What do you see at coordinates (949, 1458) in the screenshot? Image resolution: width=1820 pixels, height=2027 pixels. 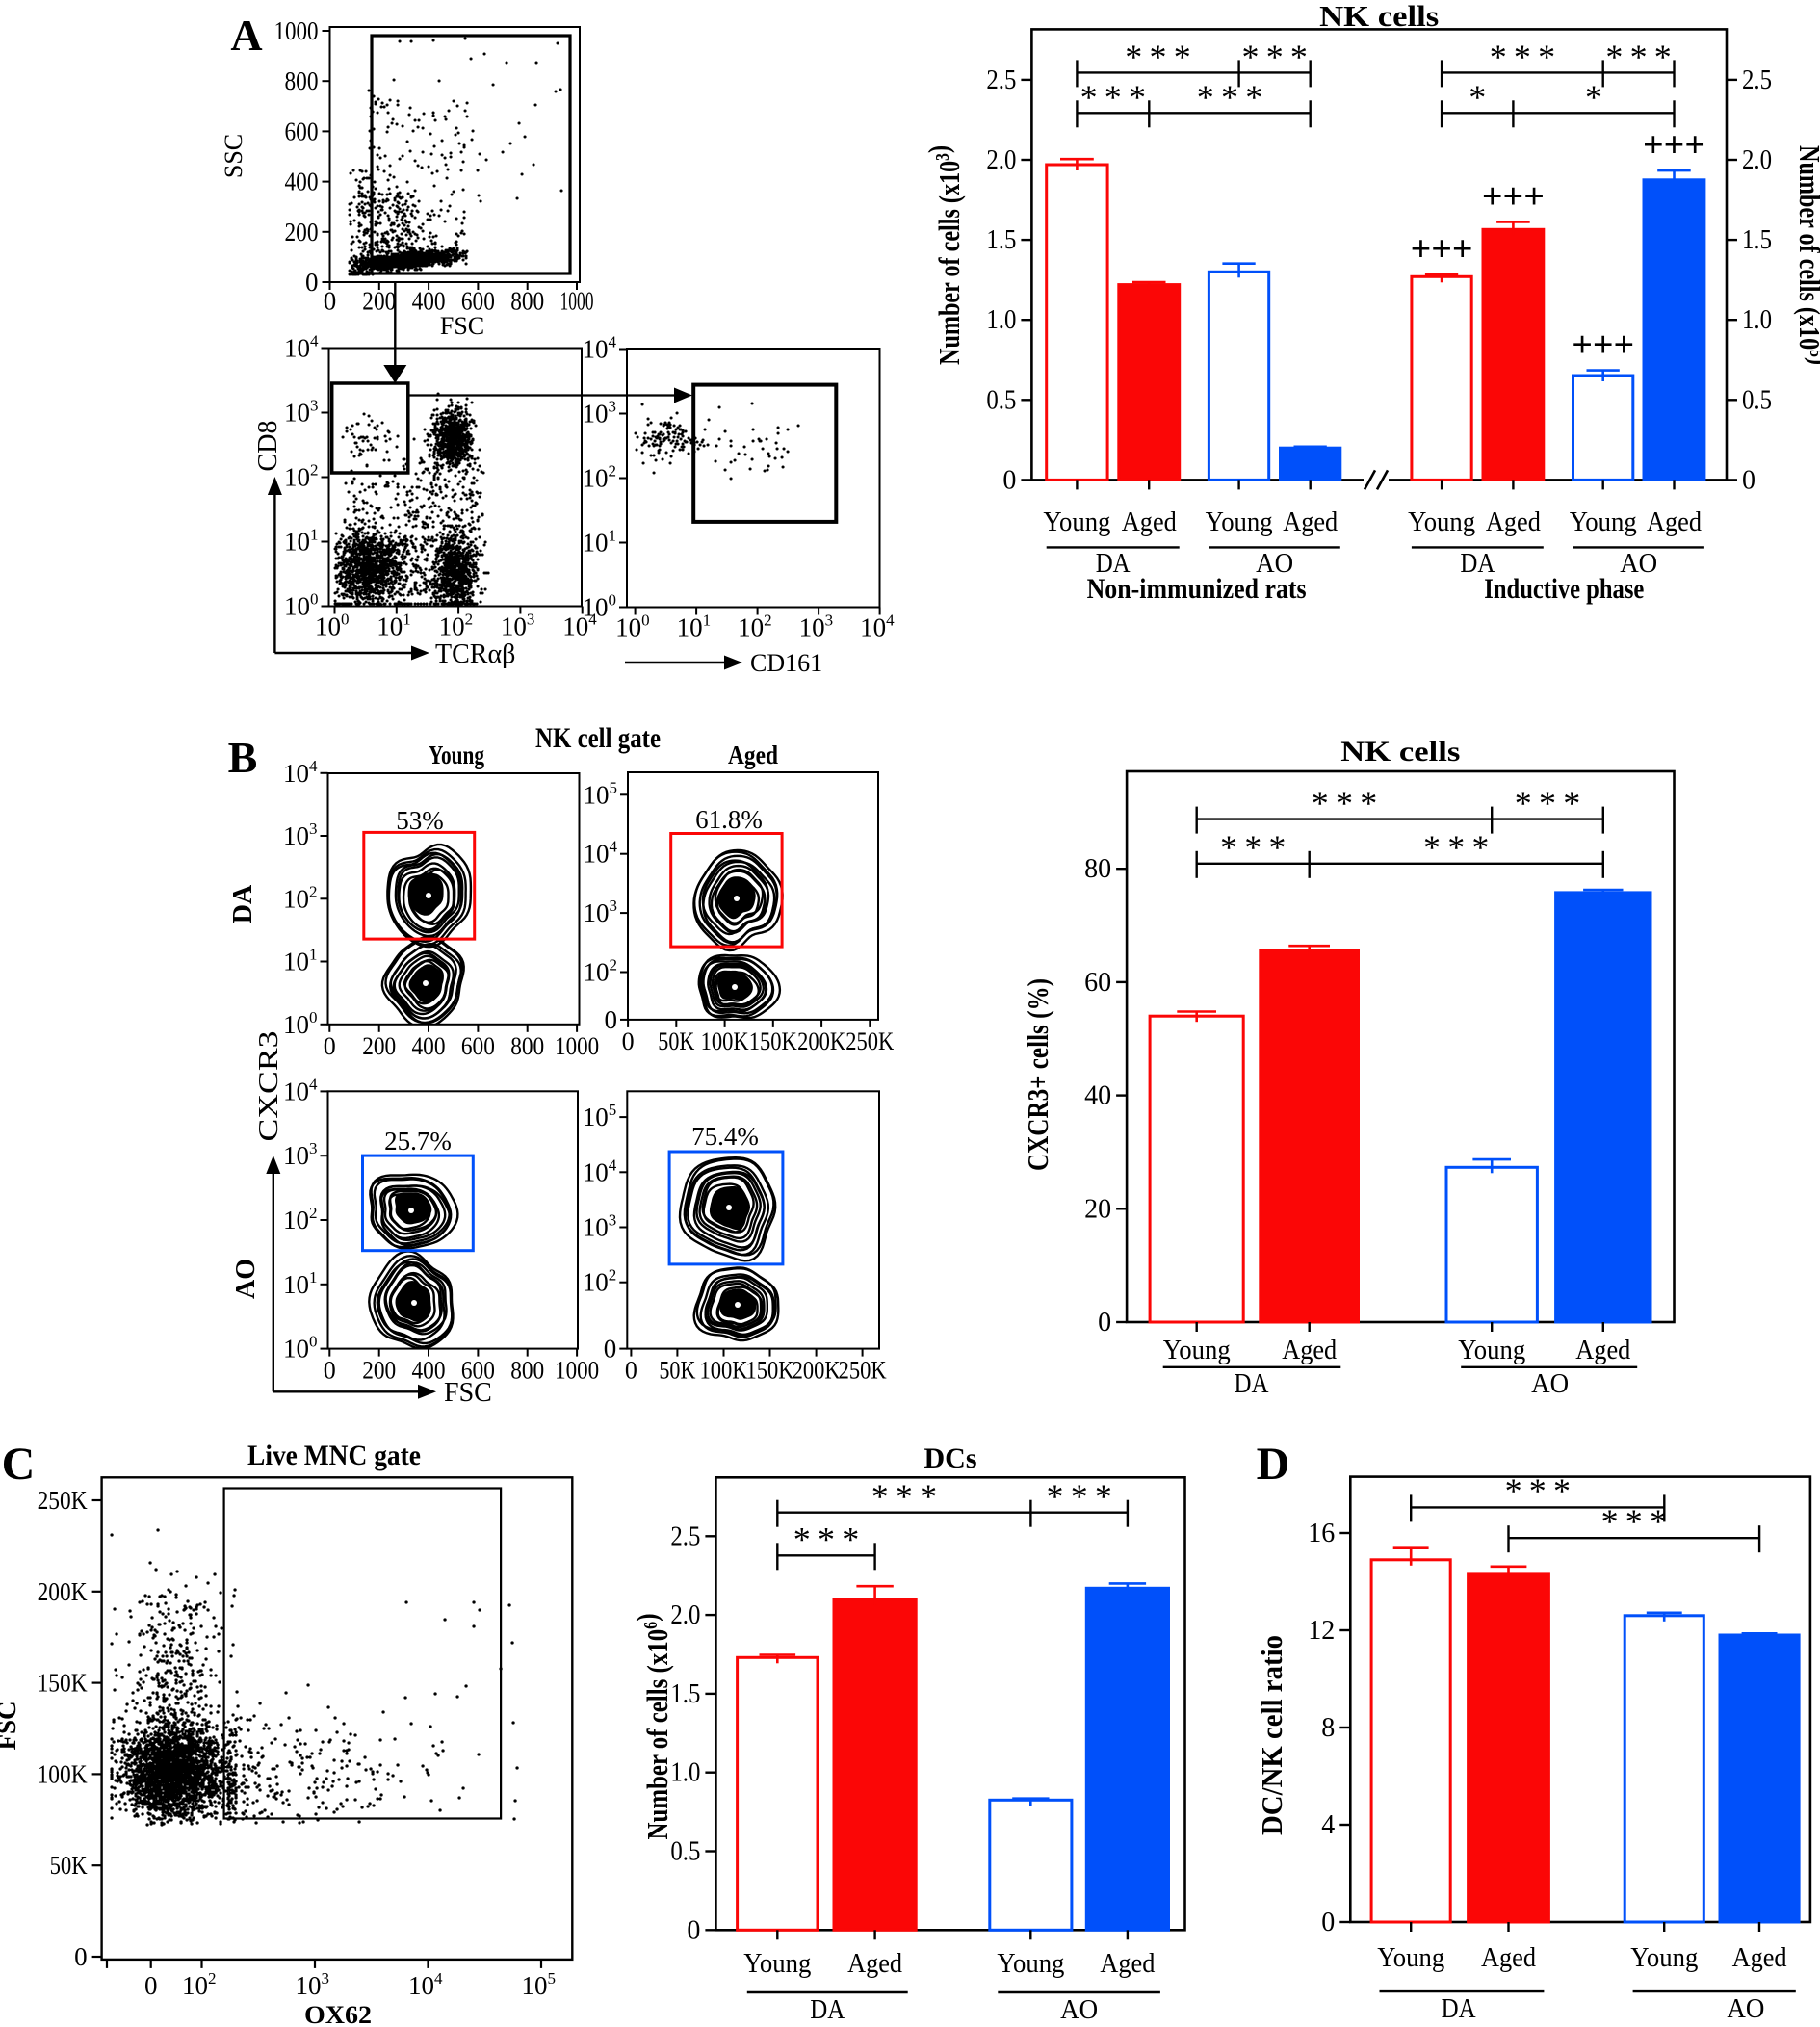 I see `svg-text: DCs` at bounding box center [949, 1458].